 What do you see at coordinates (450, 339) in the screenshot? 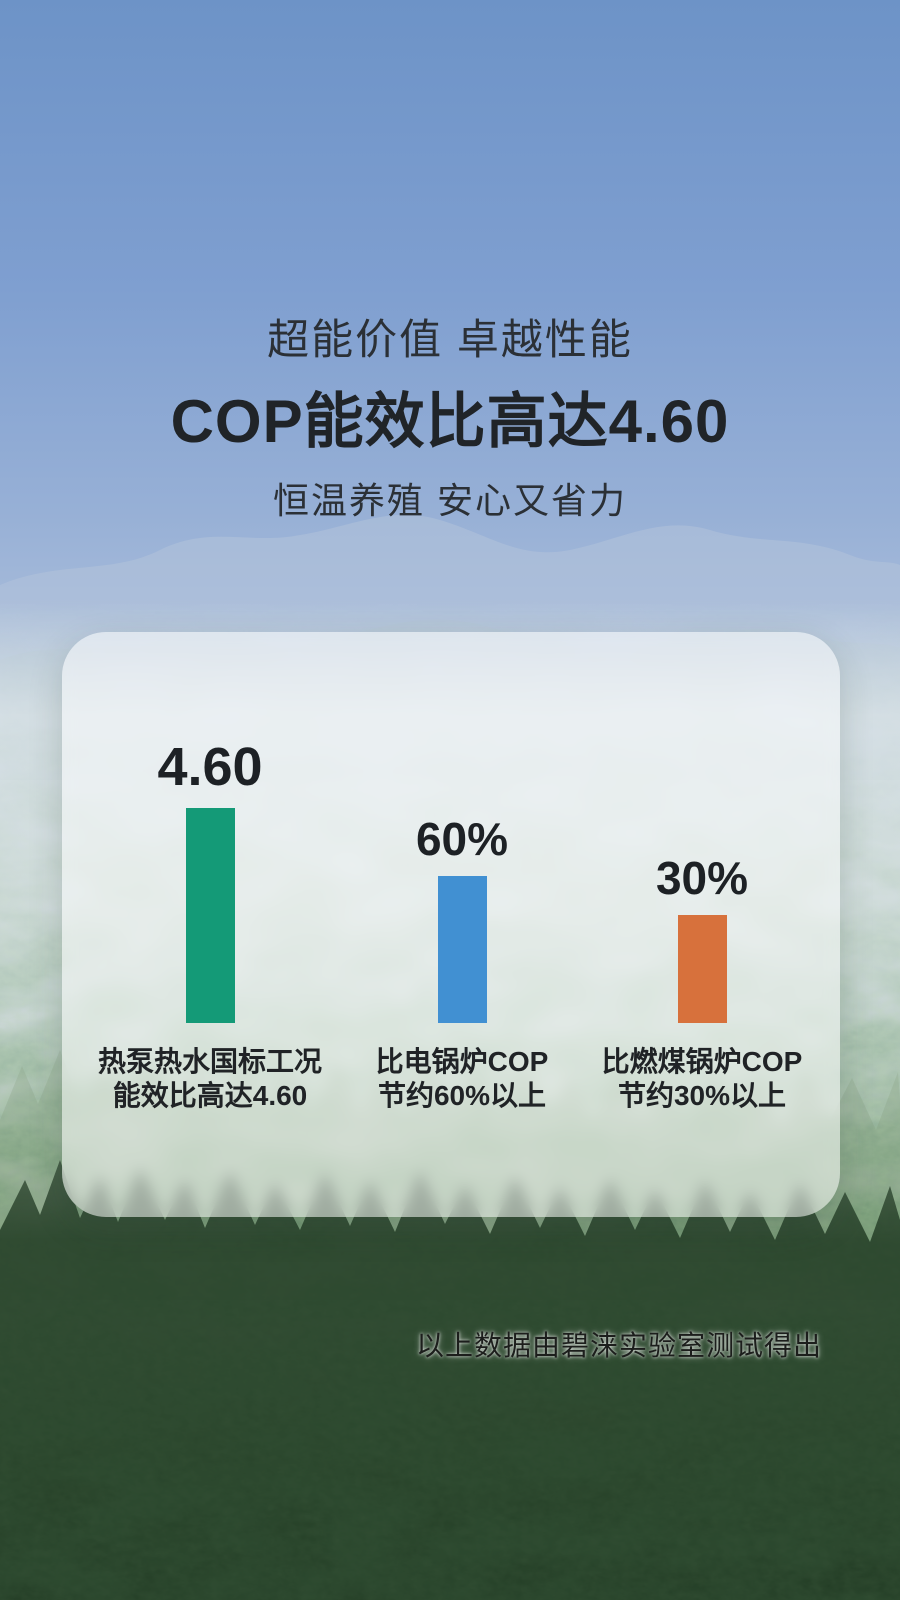
I see `headline-eyebrow: 超能价值 卓越性能` at bounding box center [450, 339].